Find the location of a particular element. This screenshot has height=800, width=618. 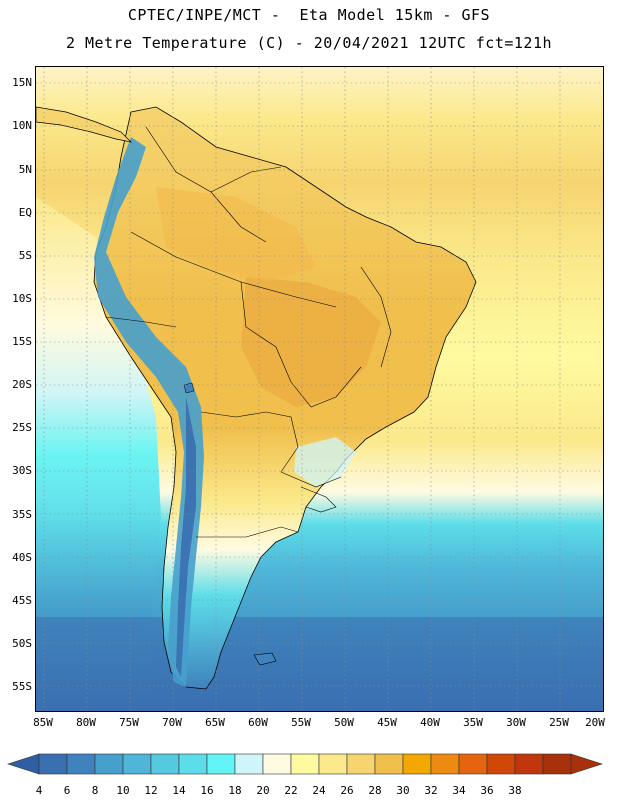

lon-label-45w: 45W is located at coordinates (387, 722).